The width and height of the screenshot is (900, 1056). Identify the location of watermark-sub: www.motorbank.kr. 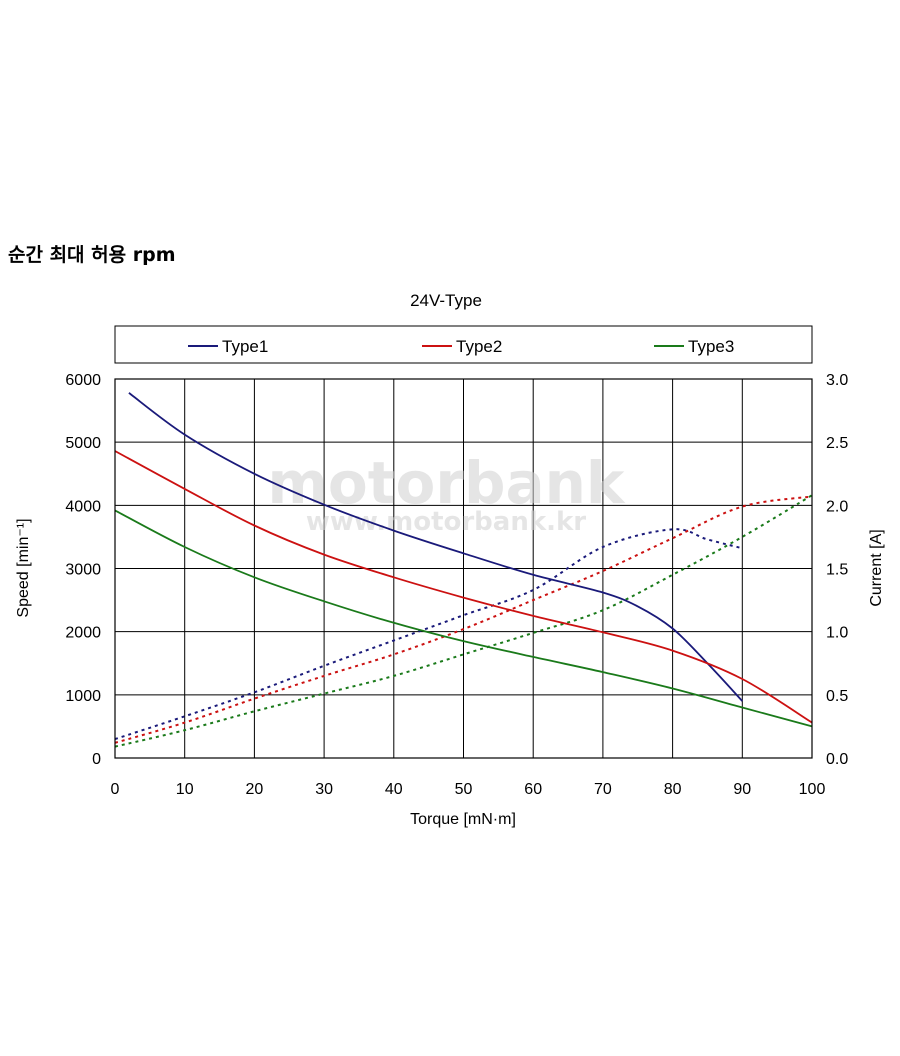
(446, 522).